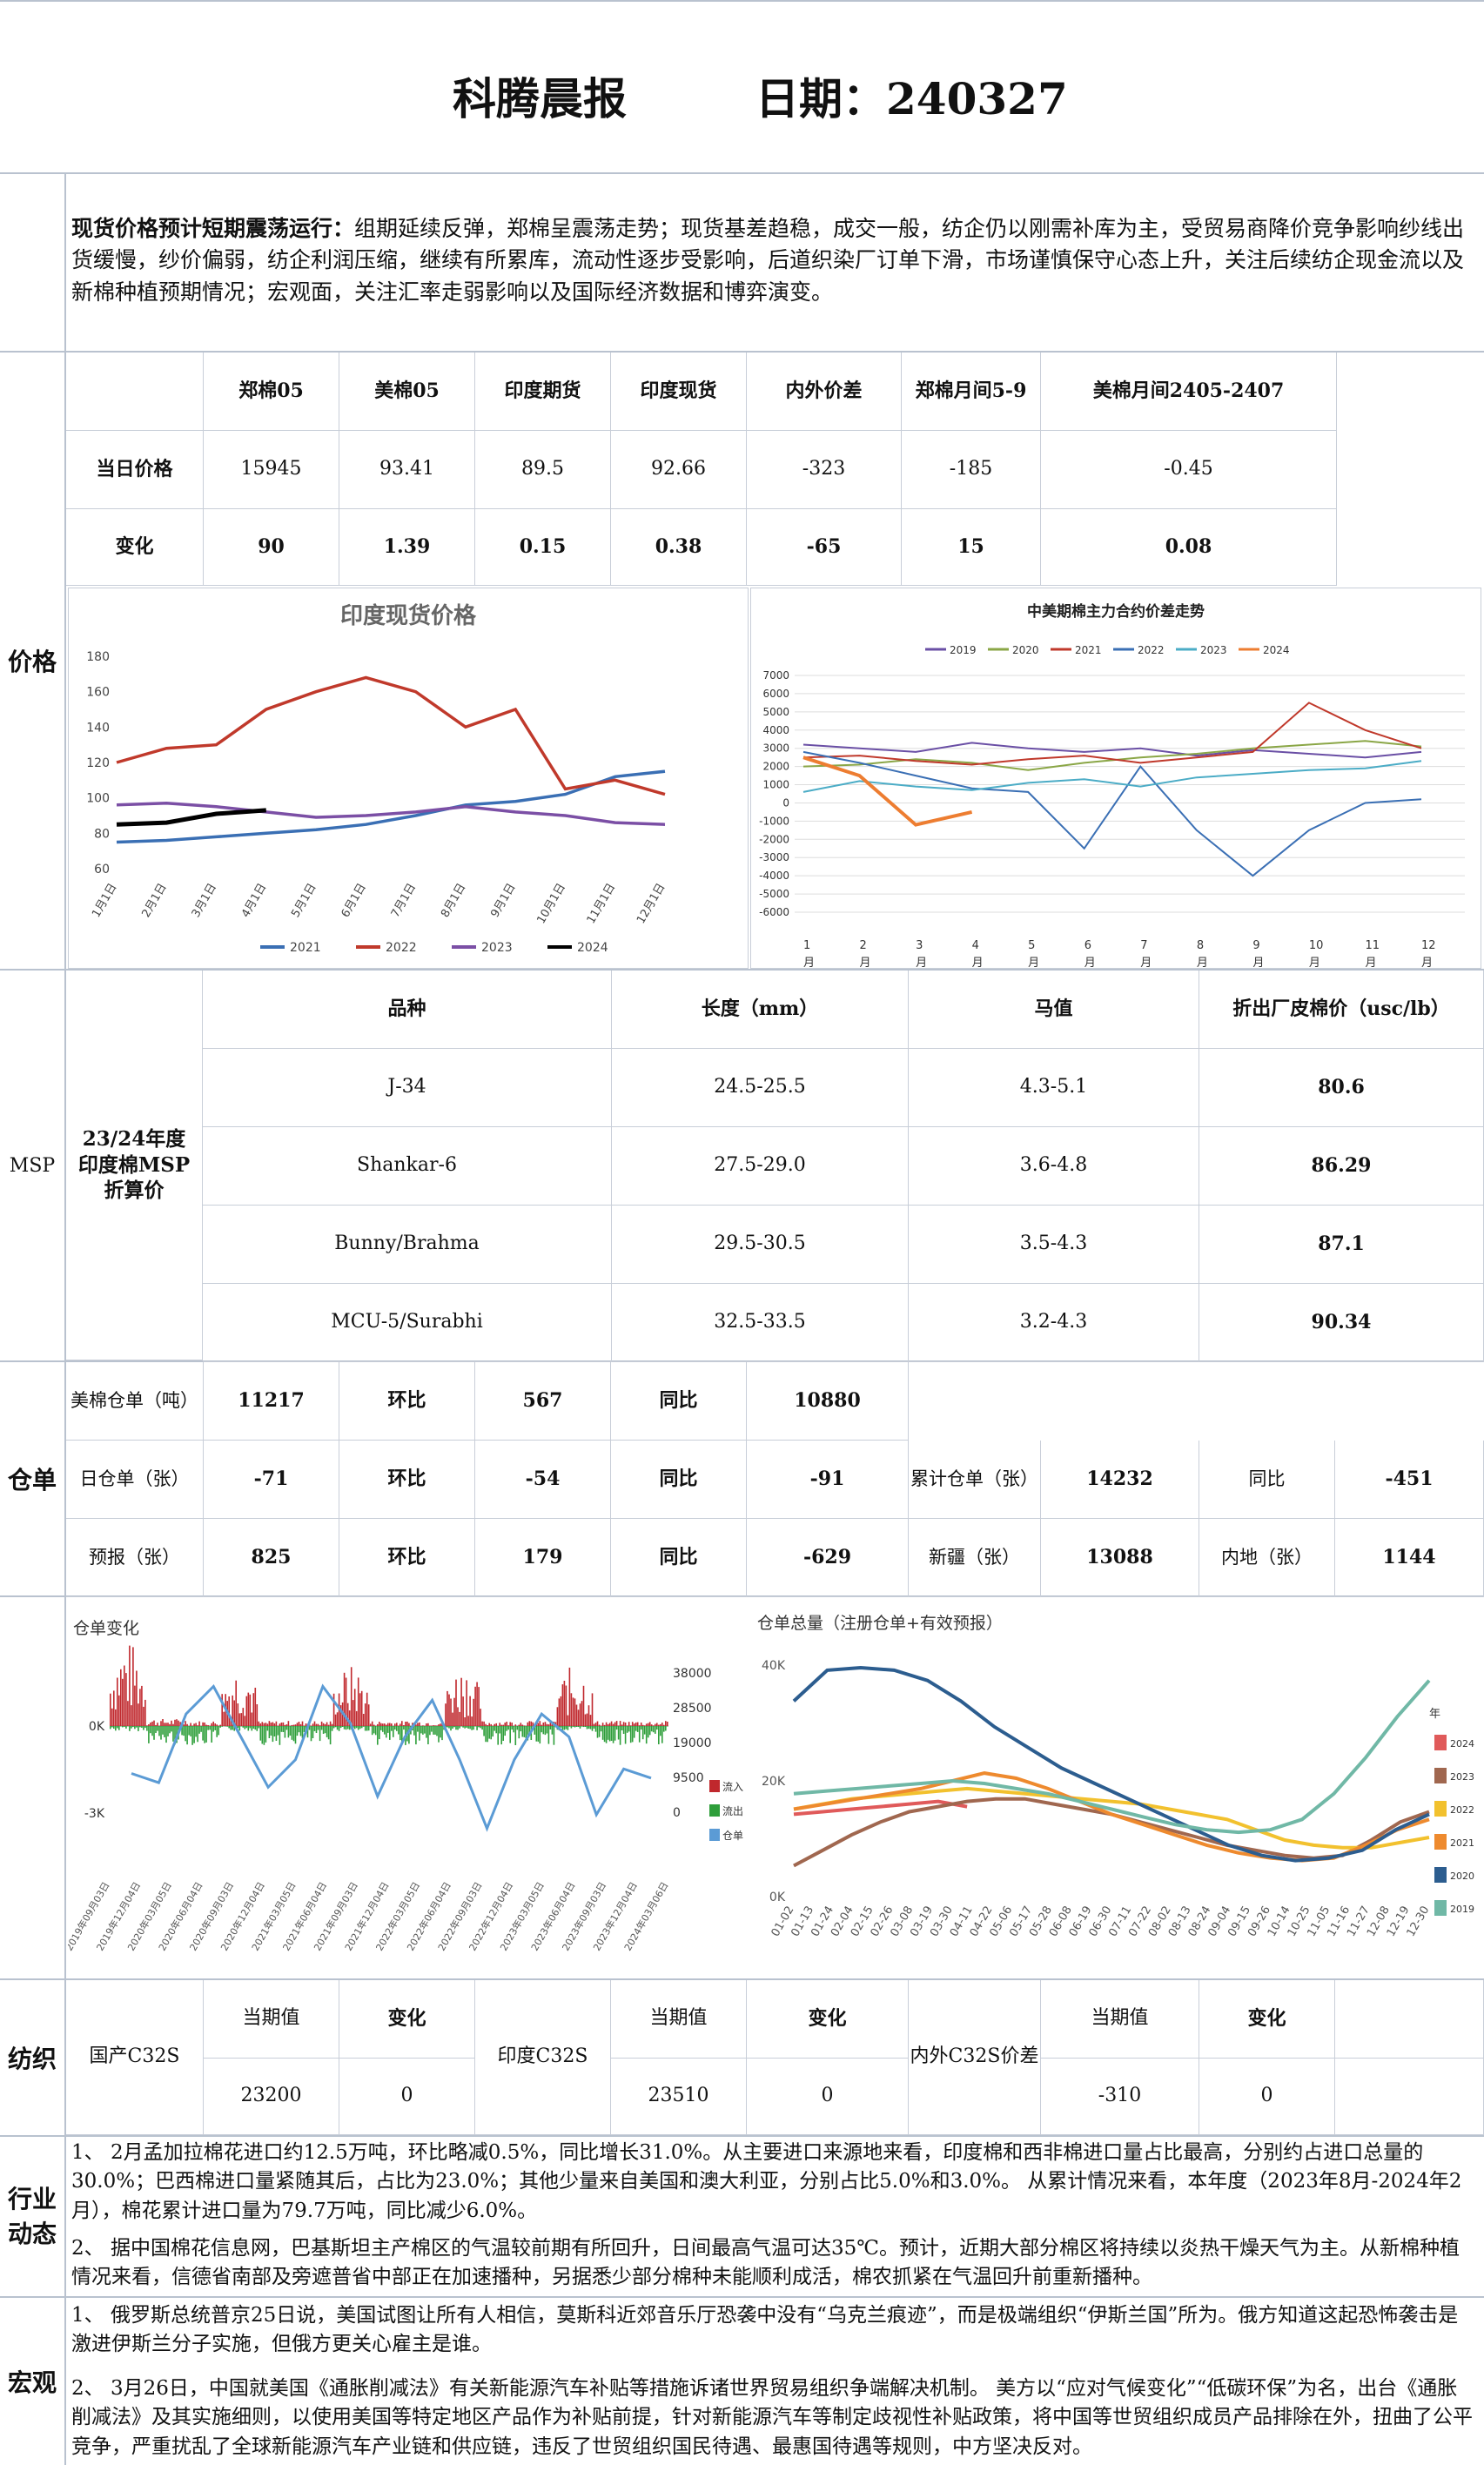 This screenshot has width=1484, height=2465. What do you see at coordinates (976, 945) in the screenshot?
I see `x-tick-label: 4` at bounding box center [976, 945].